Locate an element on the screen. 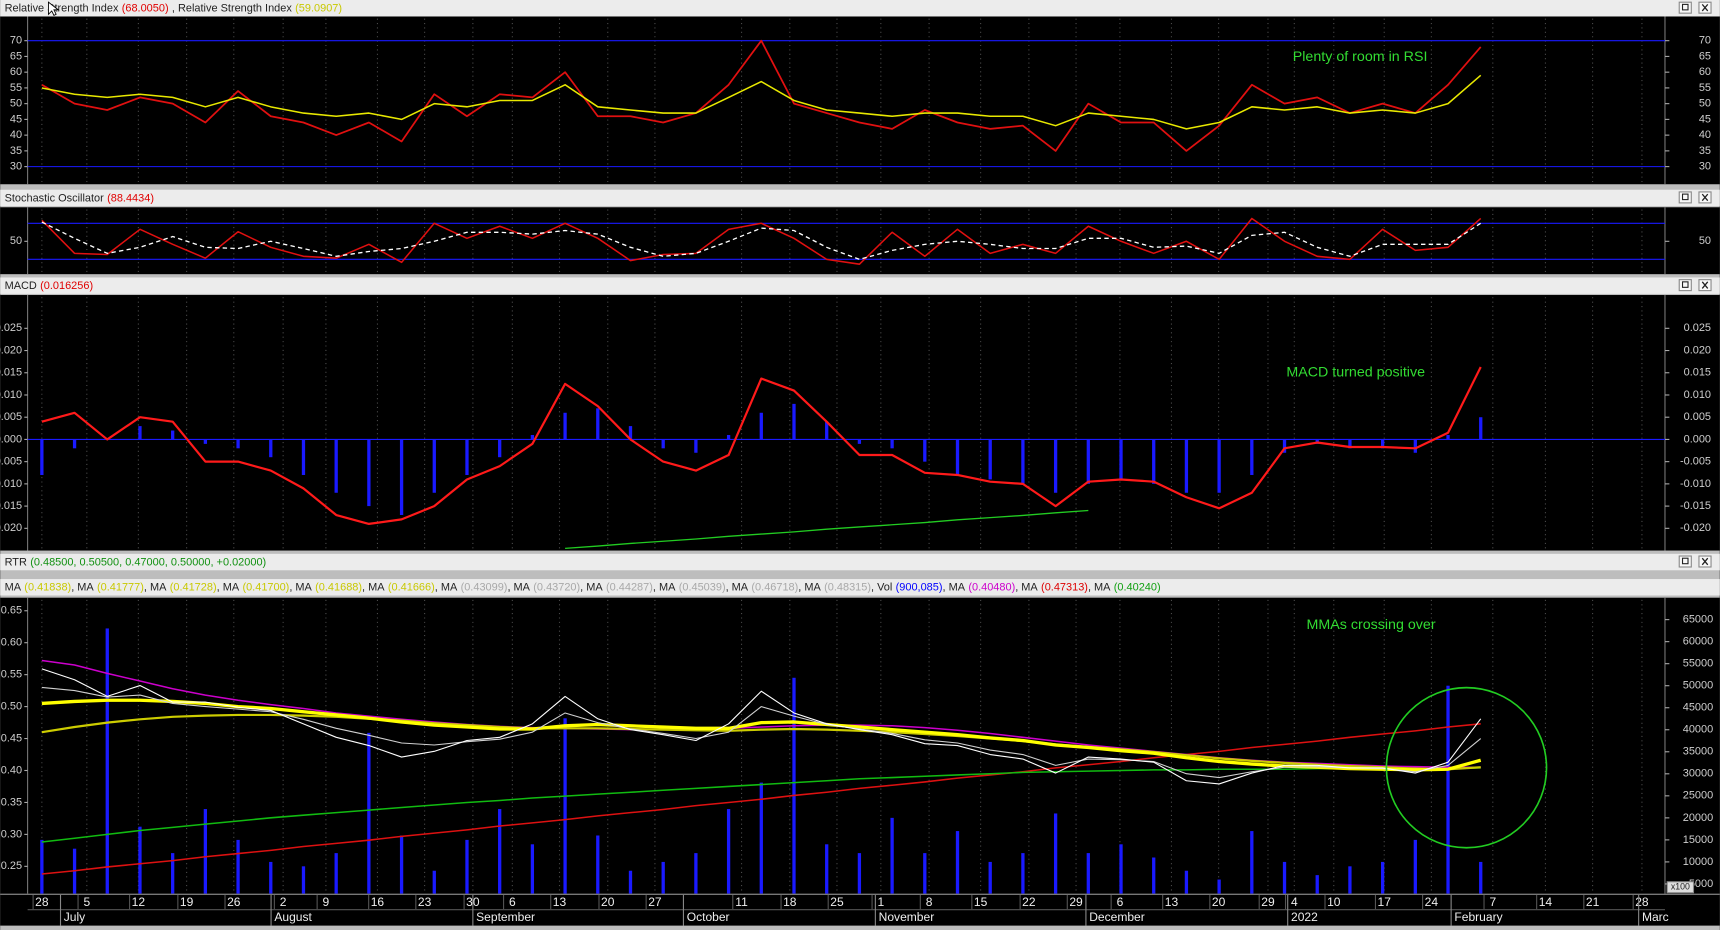  annotation: MMAs crossing over is located at coordinates (1371, 625).